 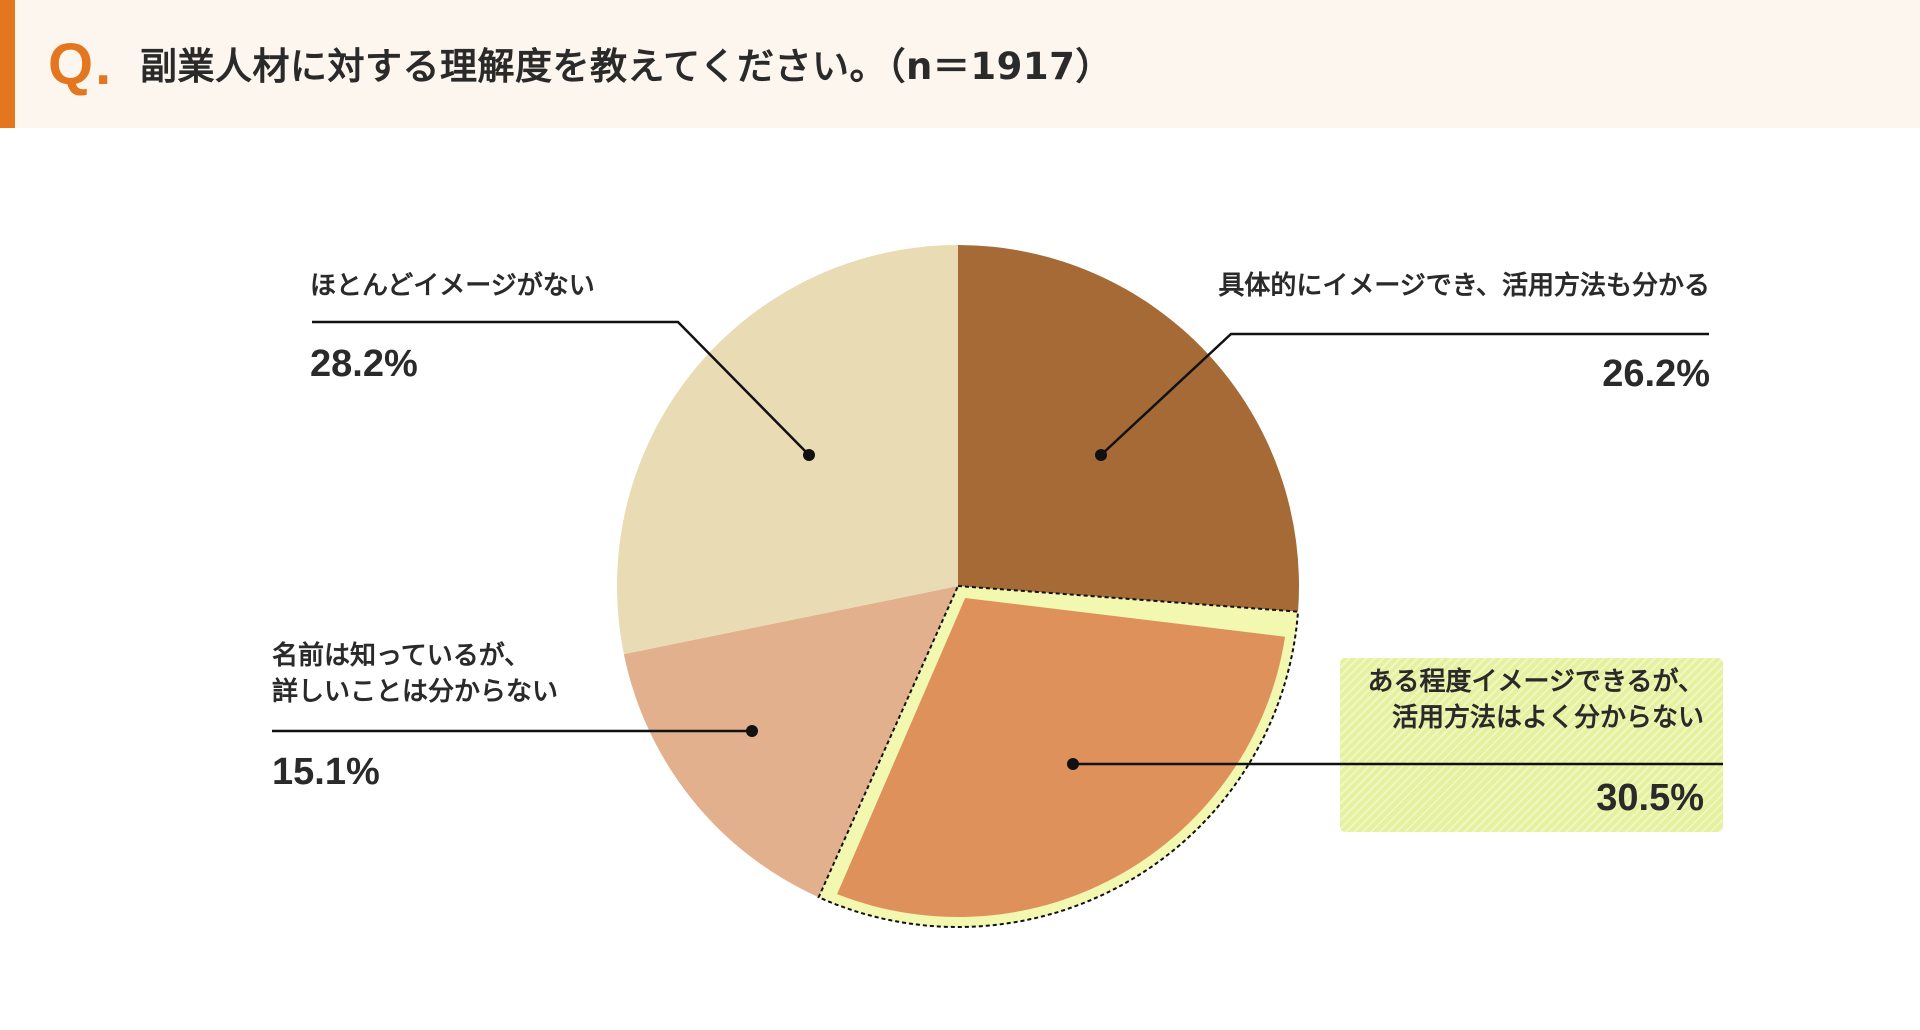 I want to click on leader-line-top-right, so click(x=1404, y=394).